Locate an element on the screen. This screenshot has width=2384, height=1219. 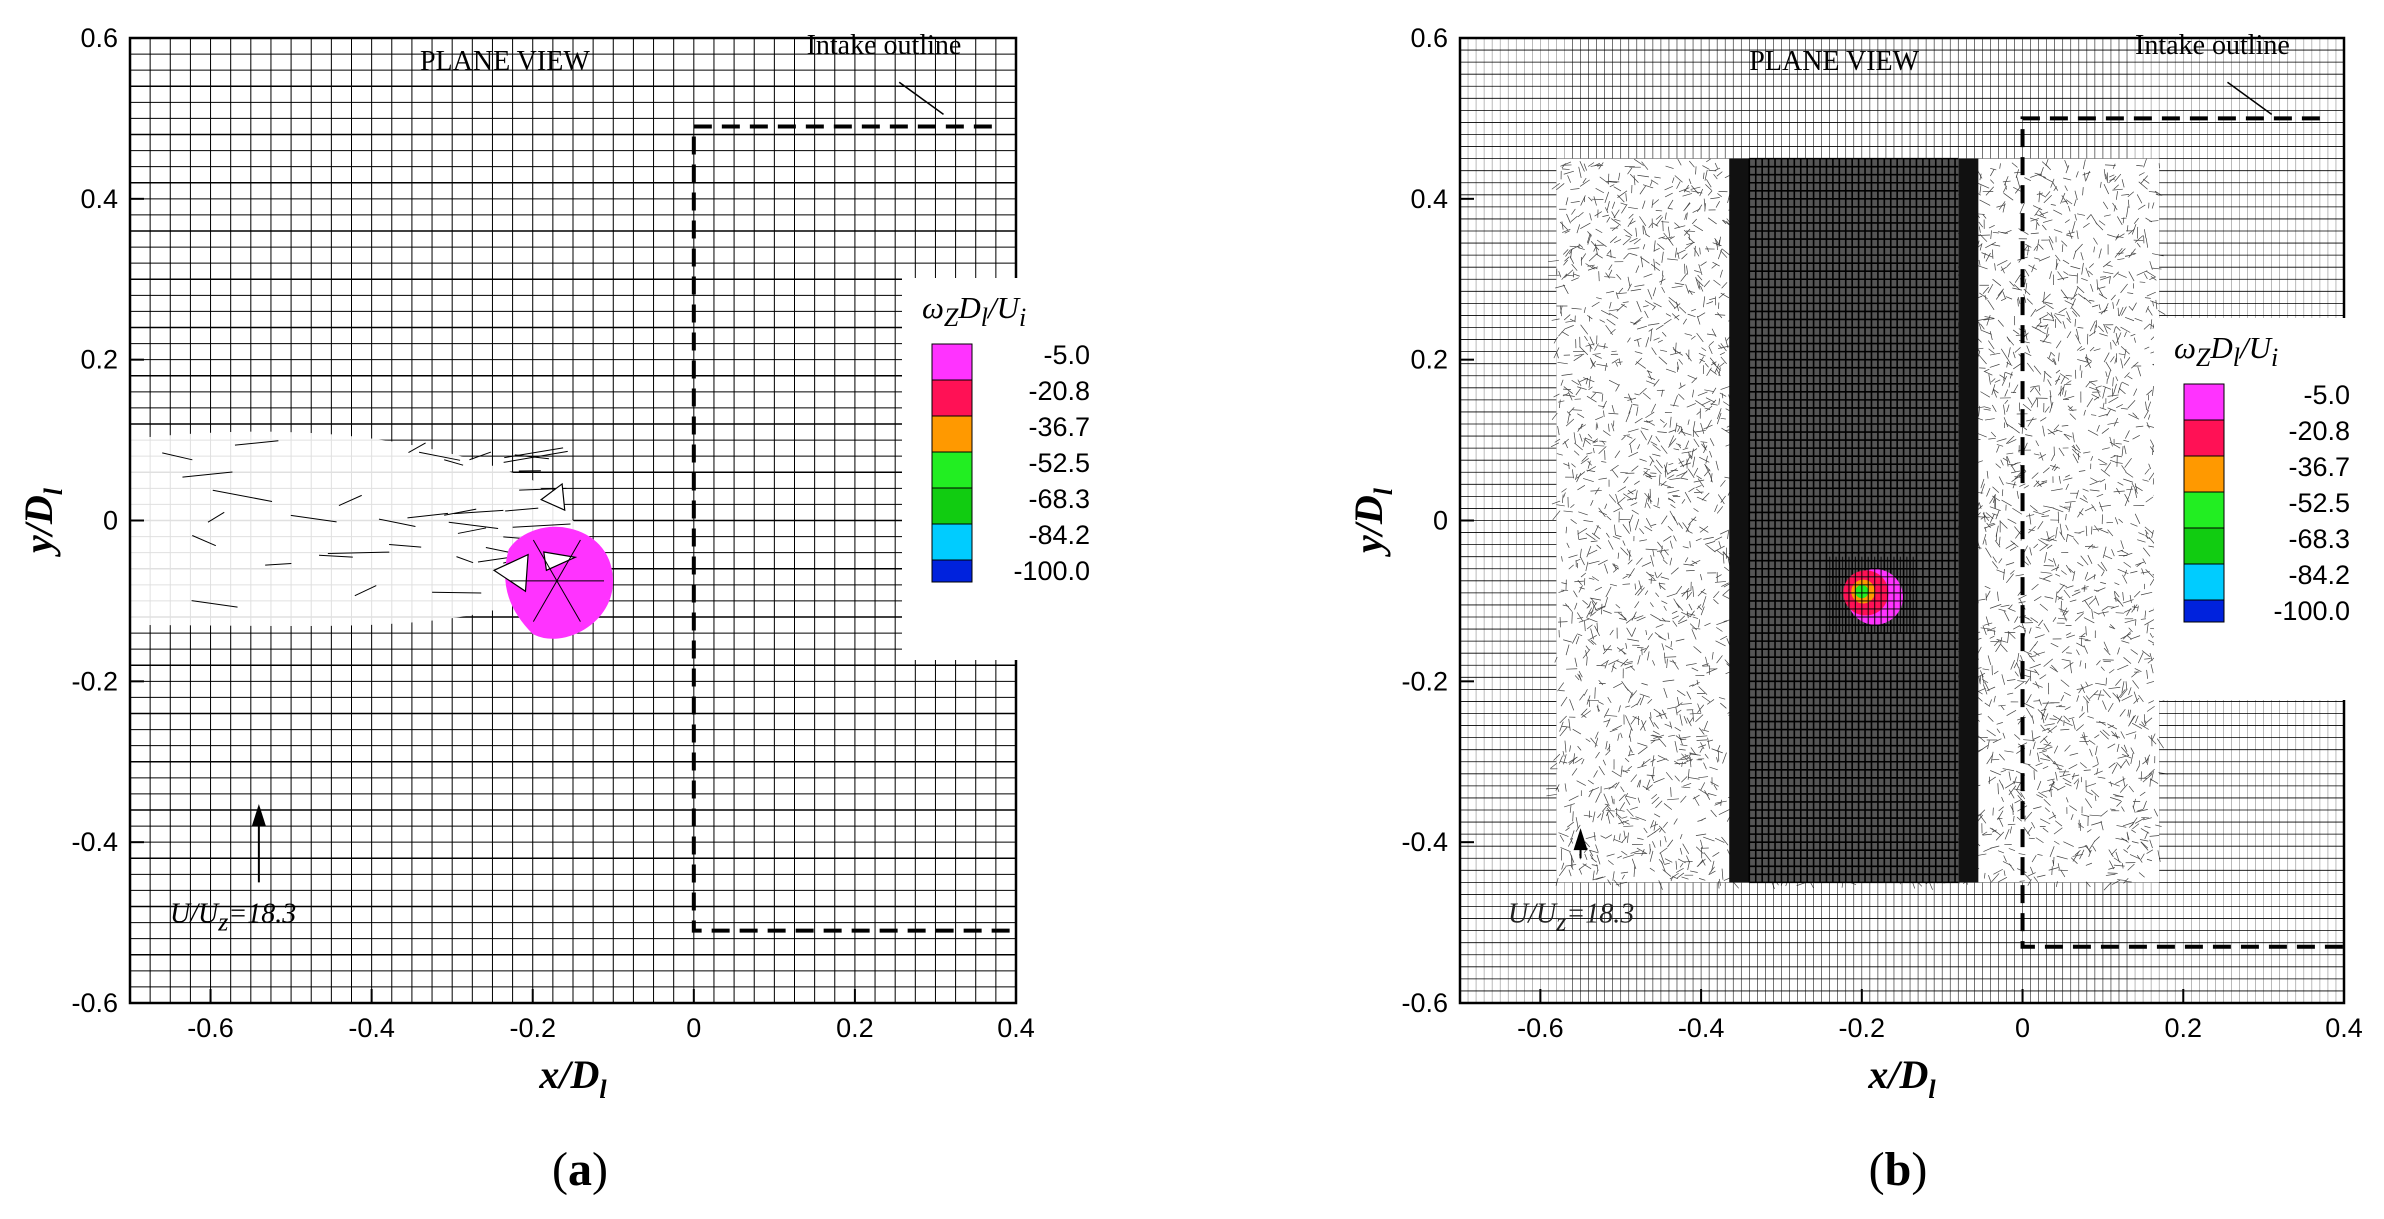
legend-swatch is located at coordinates (952, 470).